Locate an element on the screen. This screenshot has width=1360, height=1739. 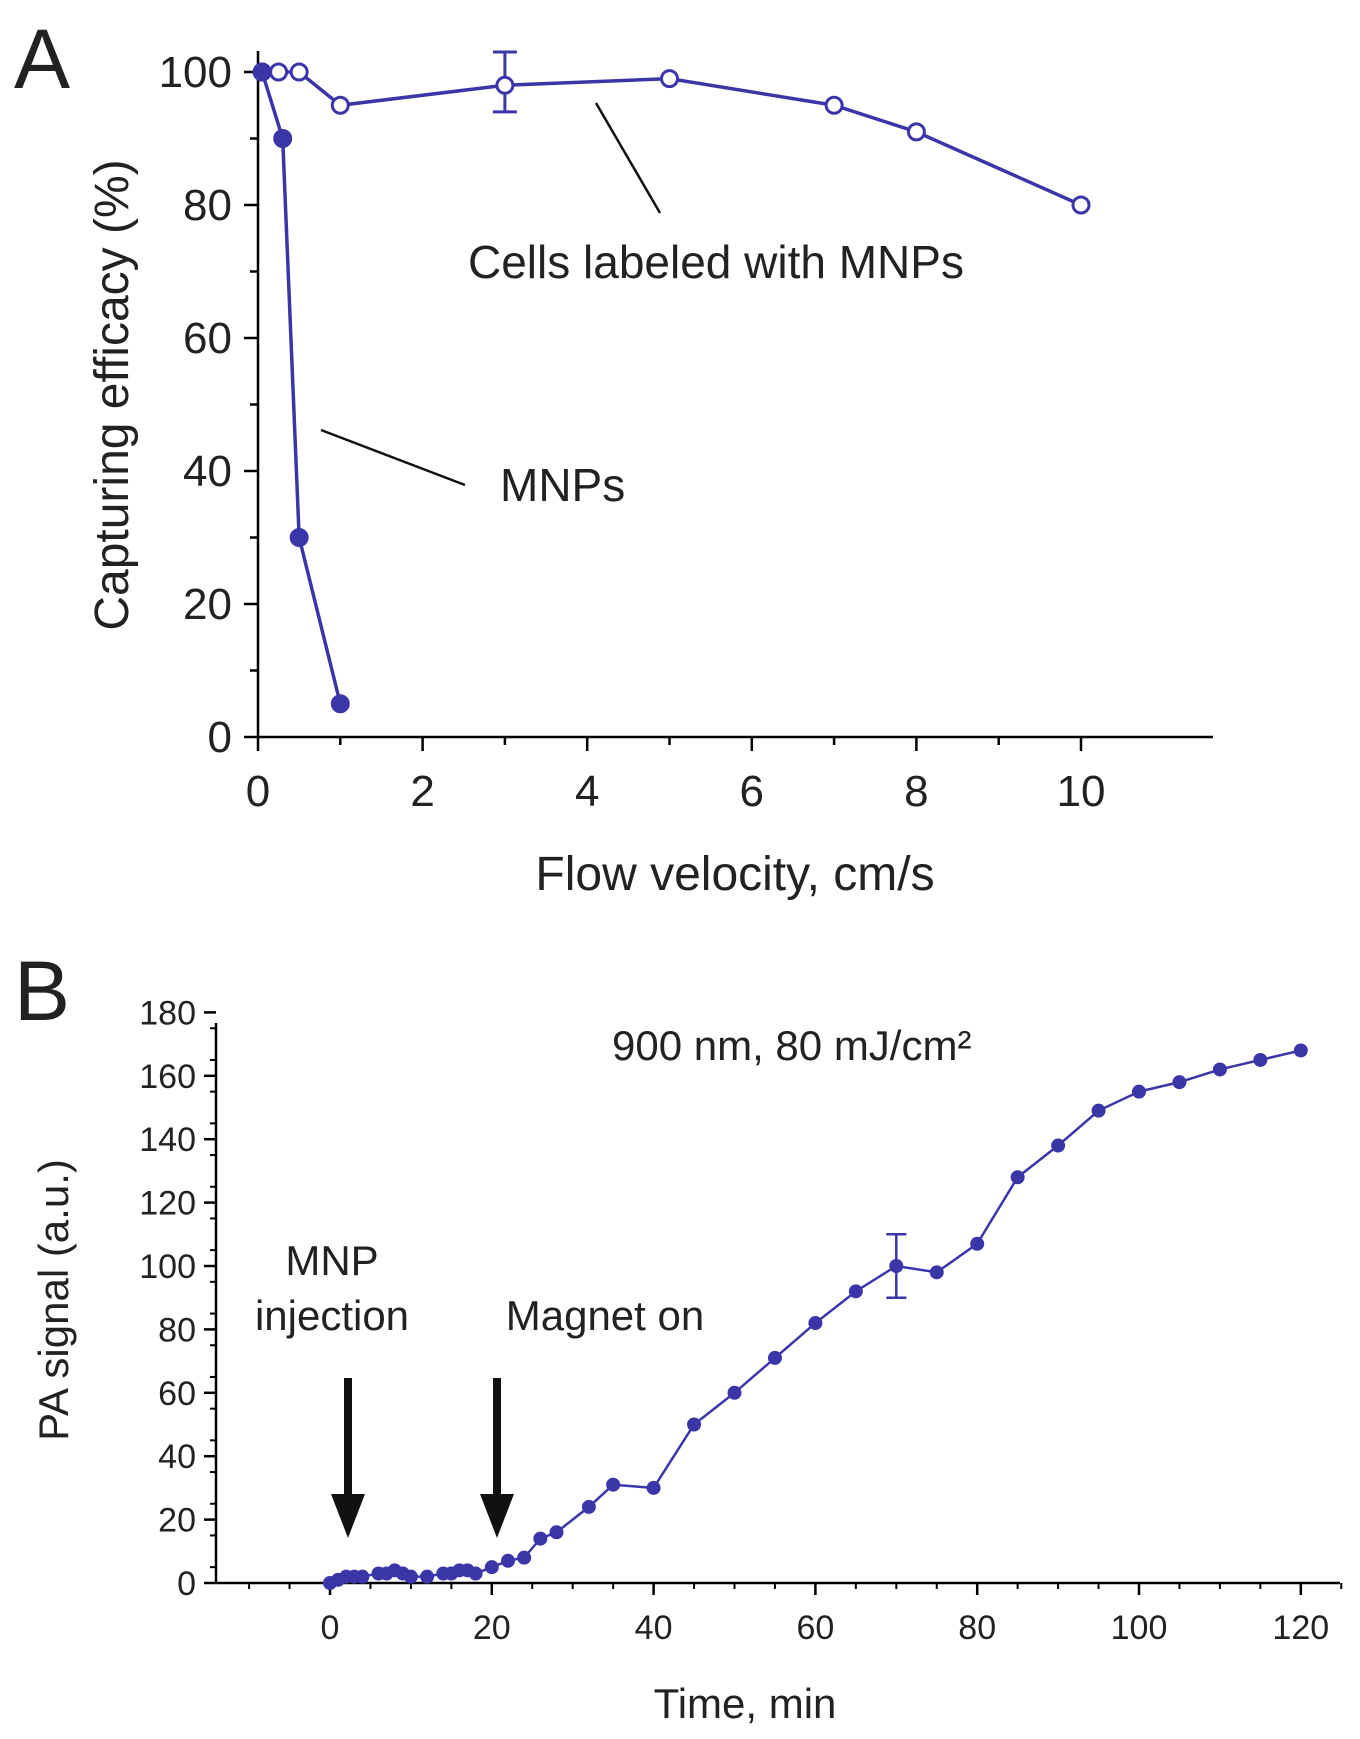
x-tick-label: 100 is located at coordinates (1139, 1628).